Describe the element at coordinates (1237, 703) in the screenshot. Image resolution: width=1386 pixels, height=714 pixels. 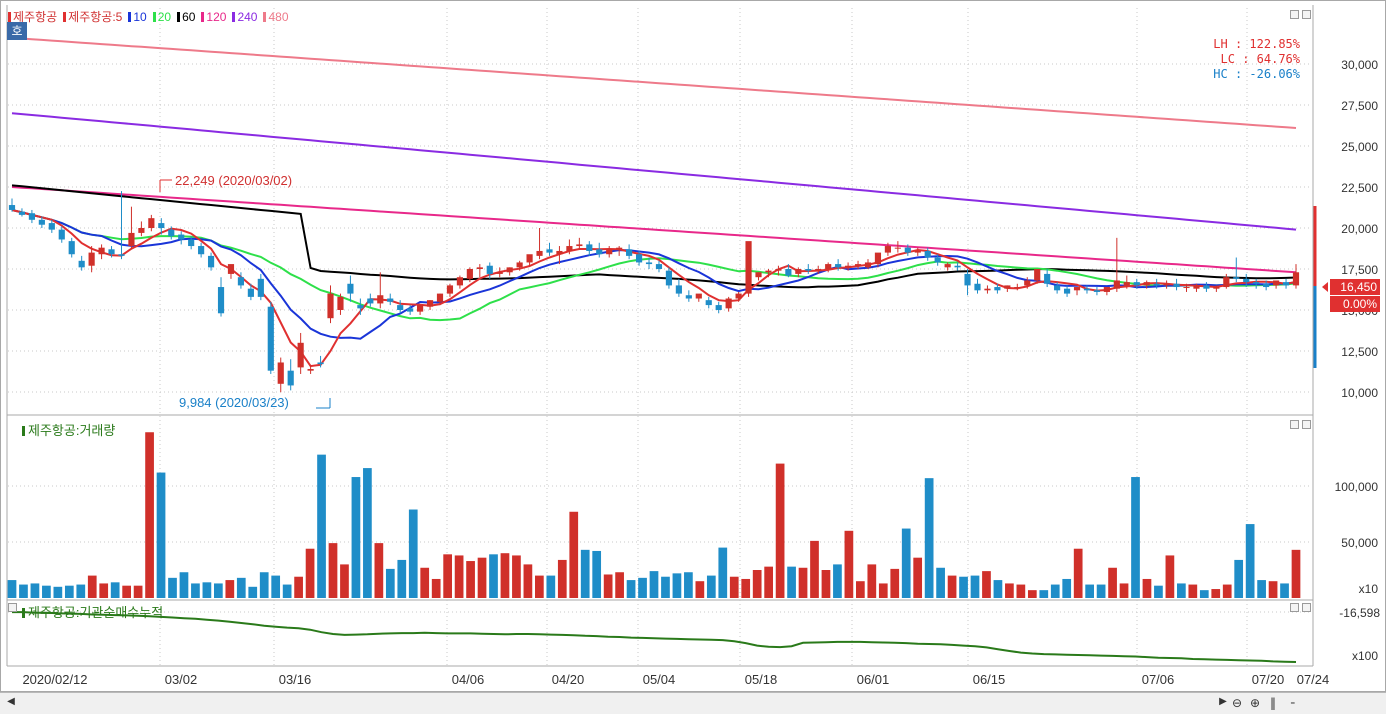
I see `zoom-out-icon: ⊖` at that location.